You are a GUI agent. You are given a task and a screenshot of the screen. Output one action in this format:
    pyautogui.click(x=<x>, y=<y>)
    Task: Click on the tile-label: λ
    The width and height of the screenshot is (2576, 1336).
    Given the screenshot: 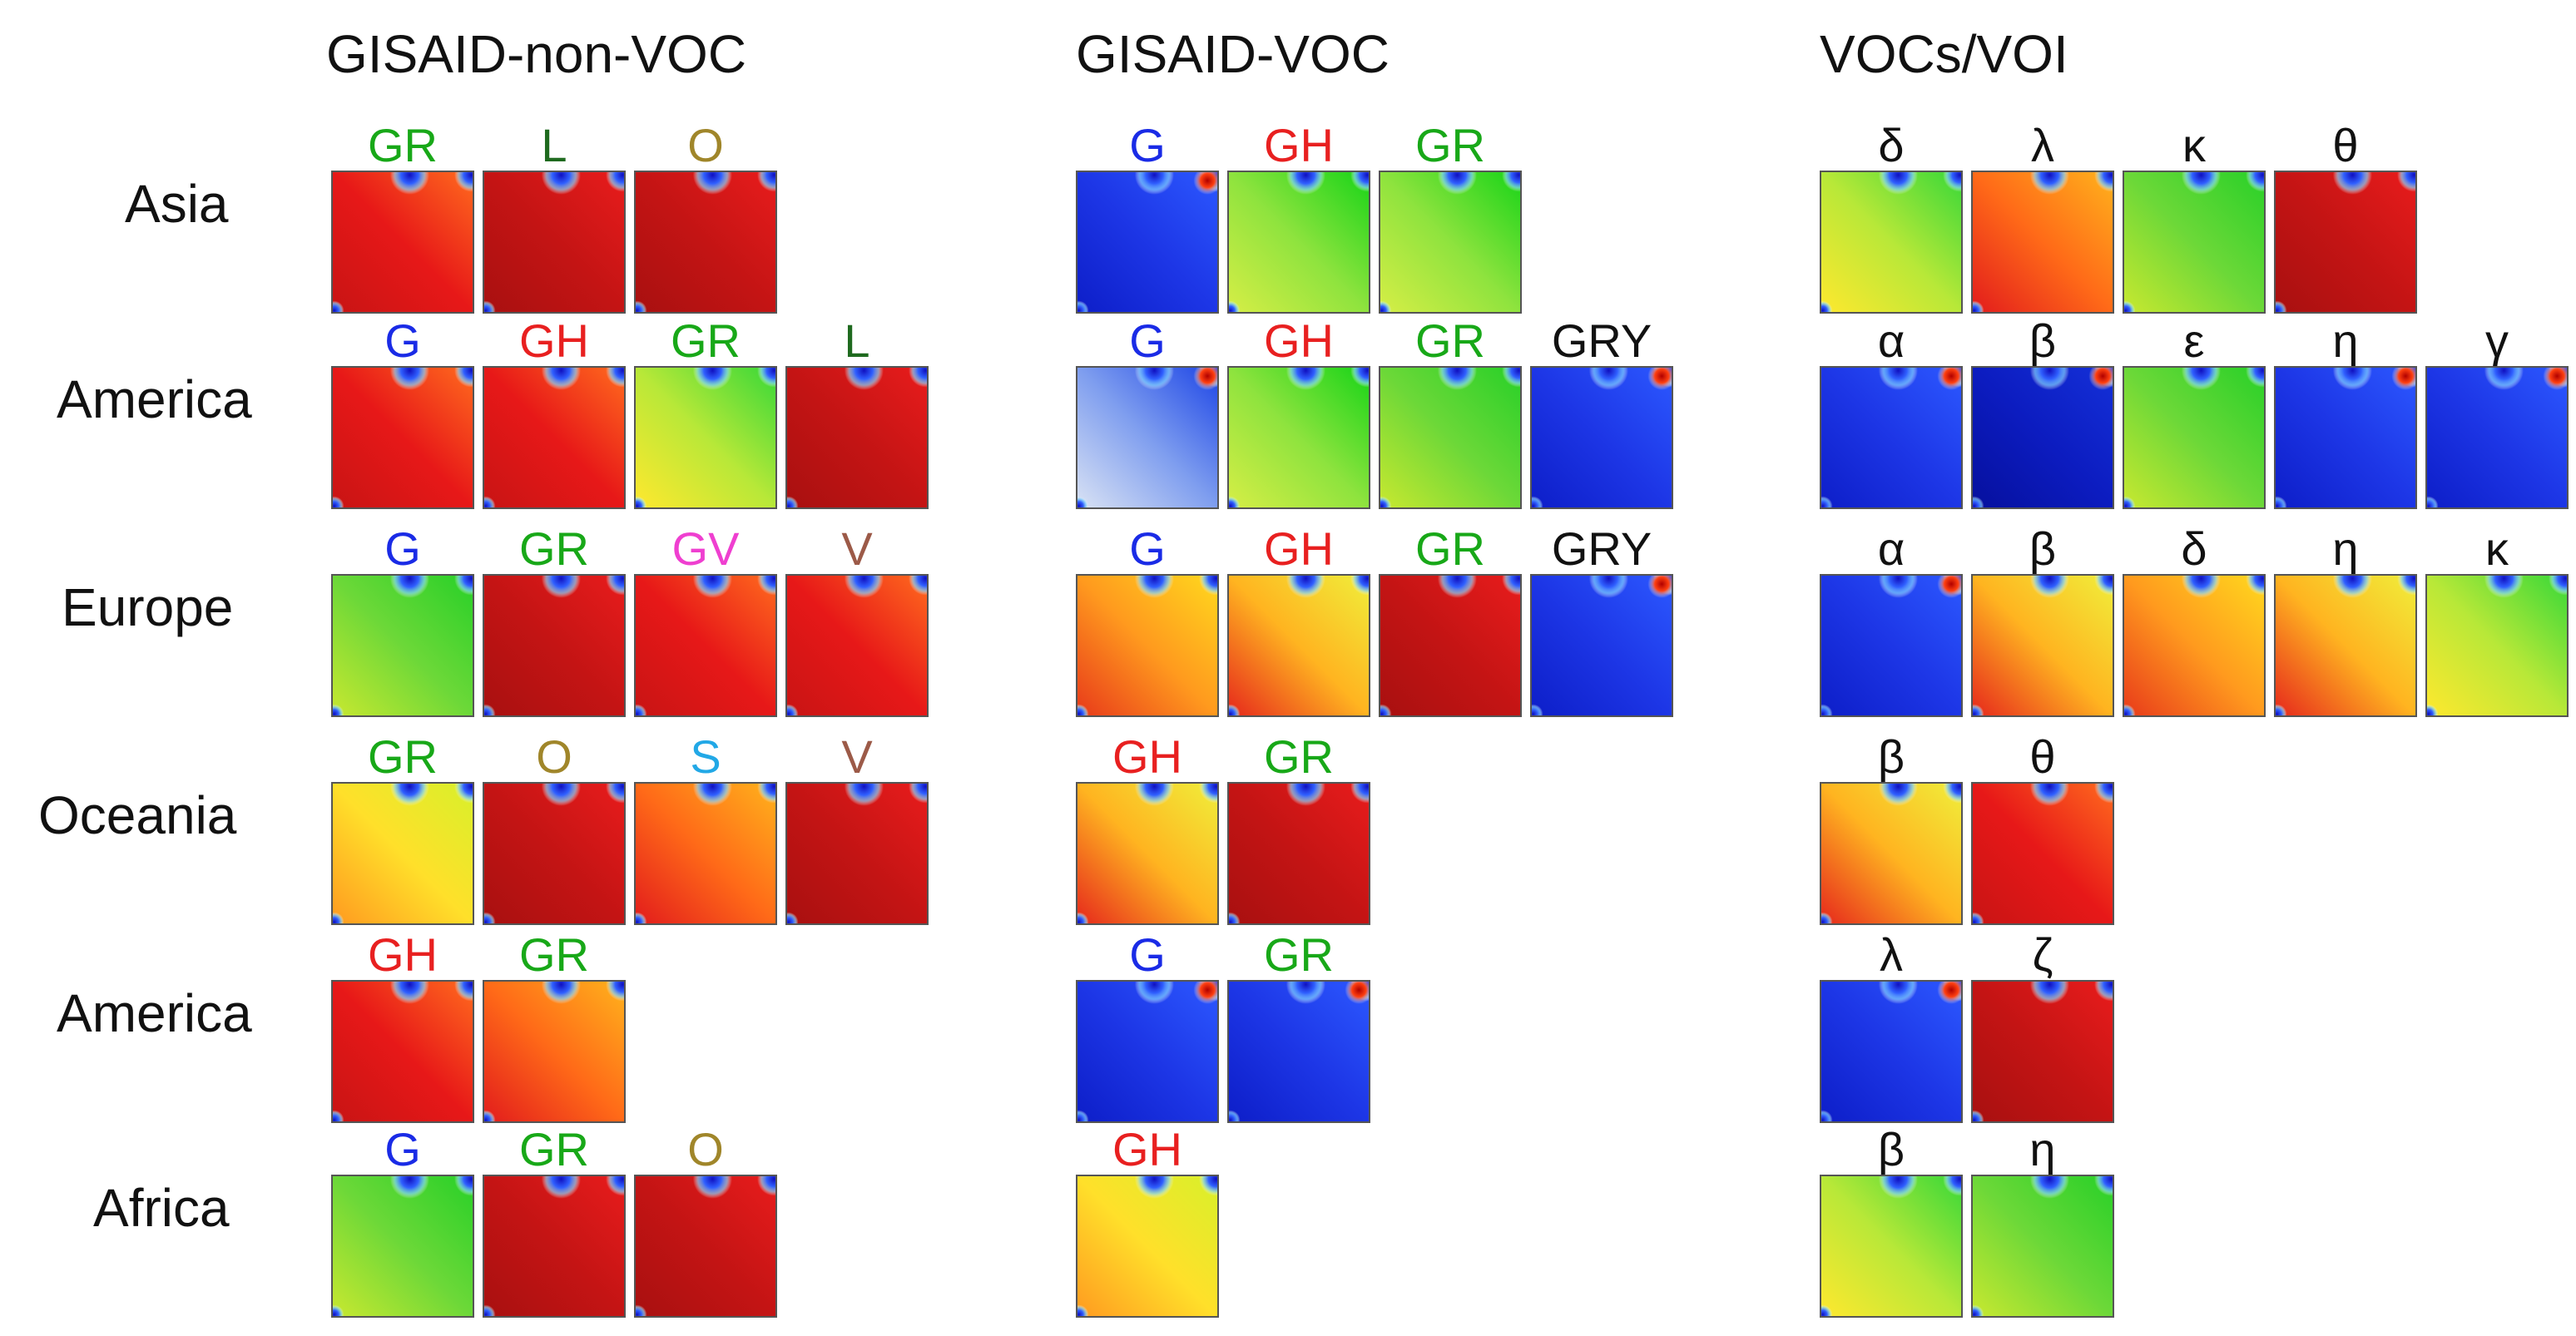 What is the action you would take?
    pyautogui.click(x=1892, y=955)
    